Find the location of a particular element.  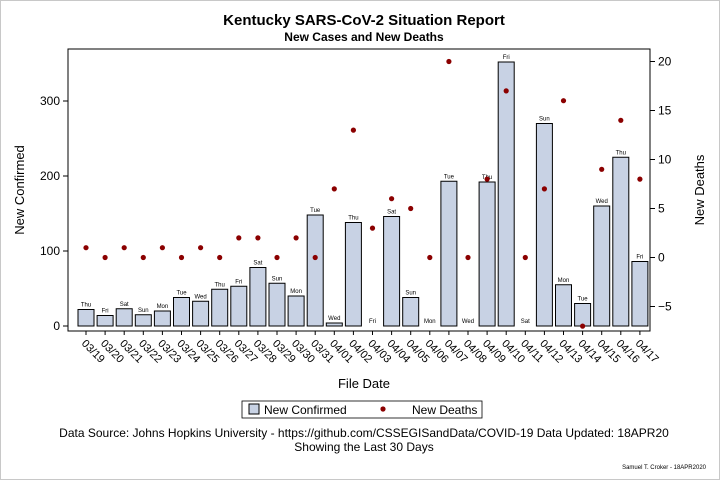

y-tick-label: 300 is located at coordinates (50, 101).